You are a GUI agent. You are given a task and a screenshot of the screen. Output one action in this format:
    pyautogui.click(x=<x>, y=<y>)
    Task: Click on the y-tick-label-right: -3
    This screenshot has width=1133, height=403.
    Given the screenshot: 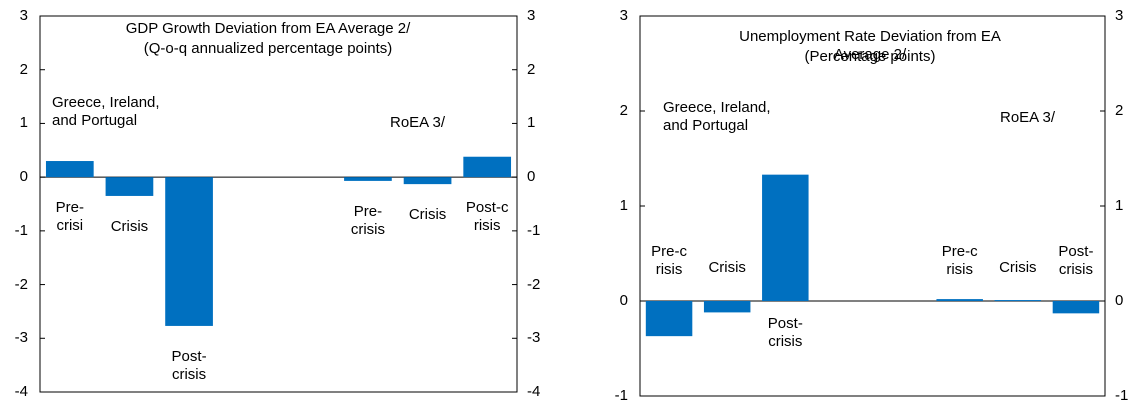 What is the action you would take?
    pyautogui.click(x=534, y=338)
    